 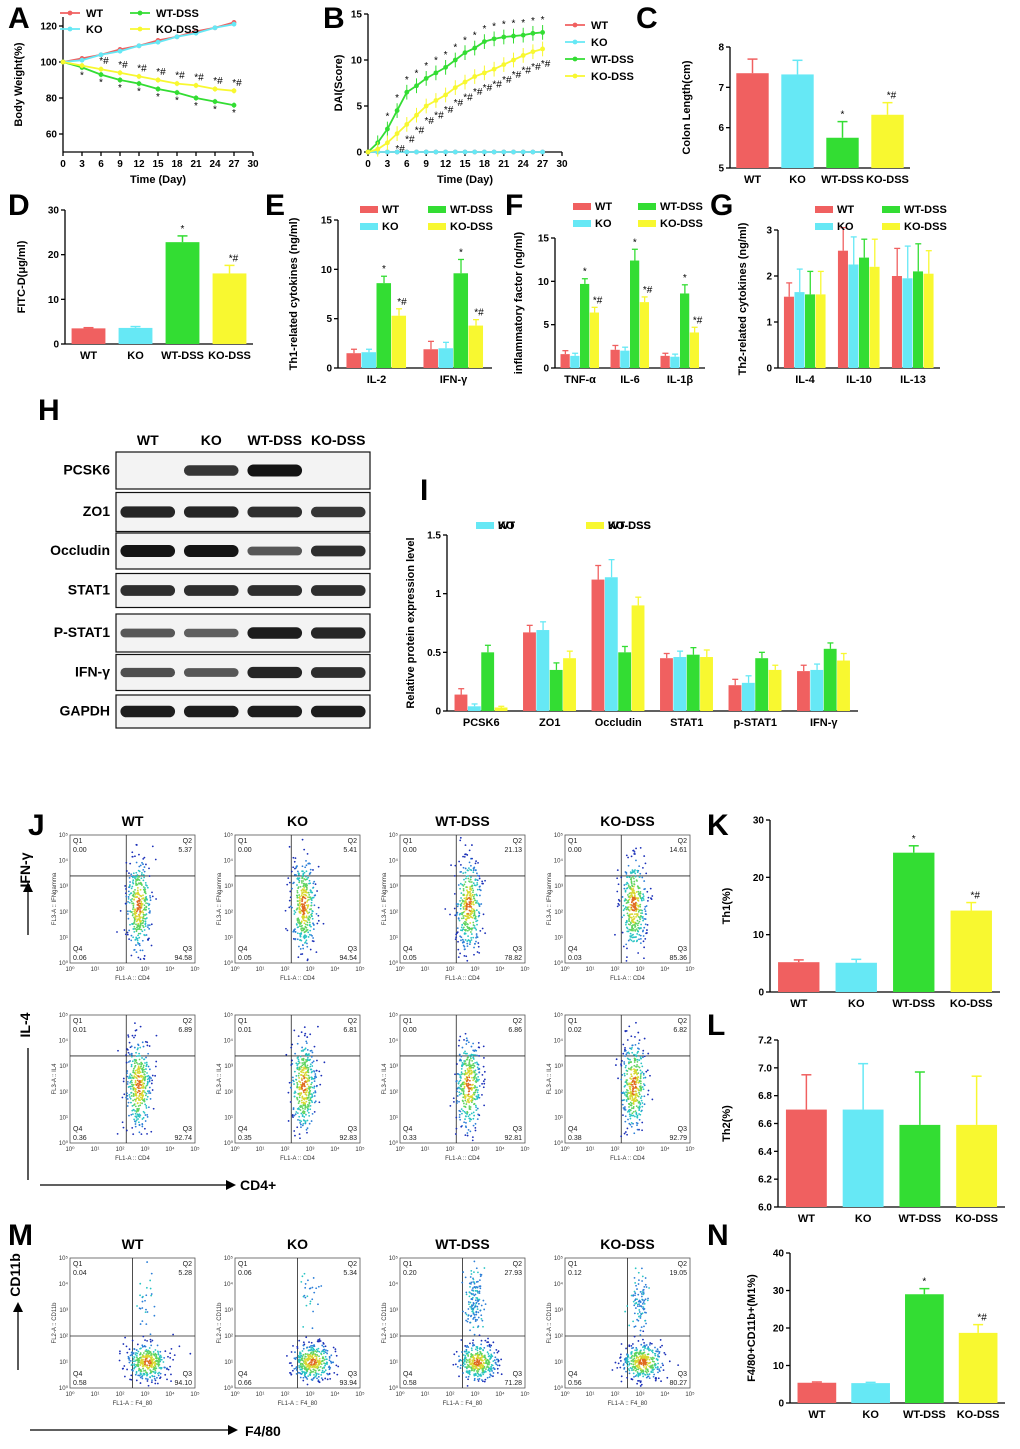 I want to click on quadrant-q2-value: 5.34, so click(x=350, y=1273).